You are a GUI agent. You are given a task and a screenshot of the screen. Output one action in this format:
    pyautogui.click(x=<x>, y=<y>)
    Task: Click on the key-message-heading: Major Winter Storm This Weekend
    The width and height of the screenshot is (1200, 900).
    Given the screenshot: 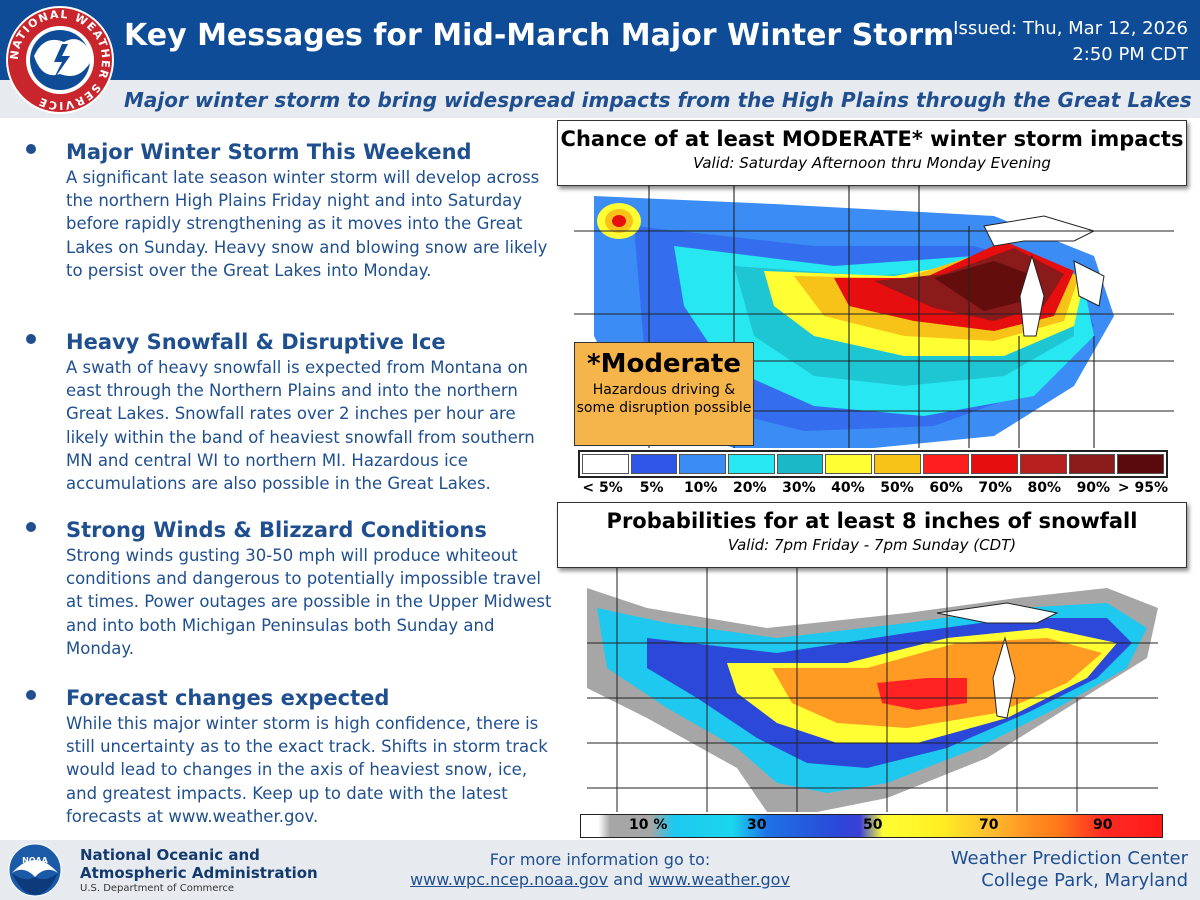 What is the action you would take?
    pyautogui.click(x=269, y=152)
    